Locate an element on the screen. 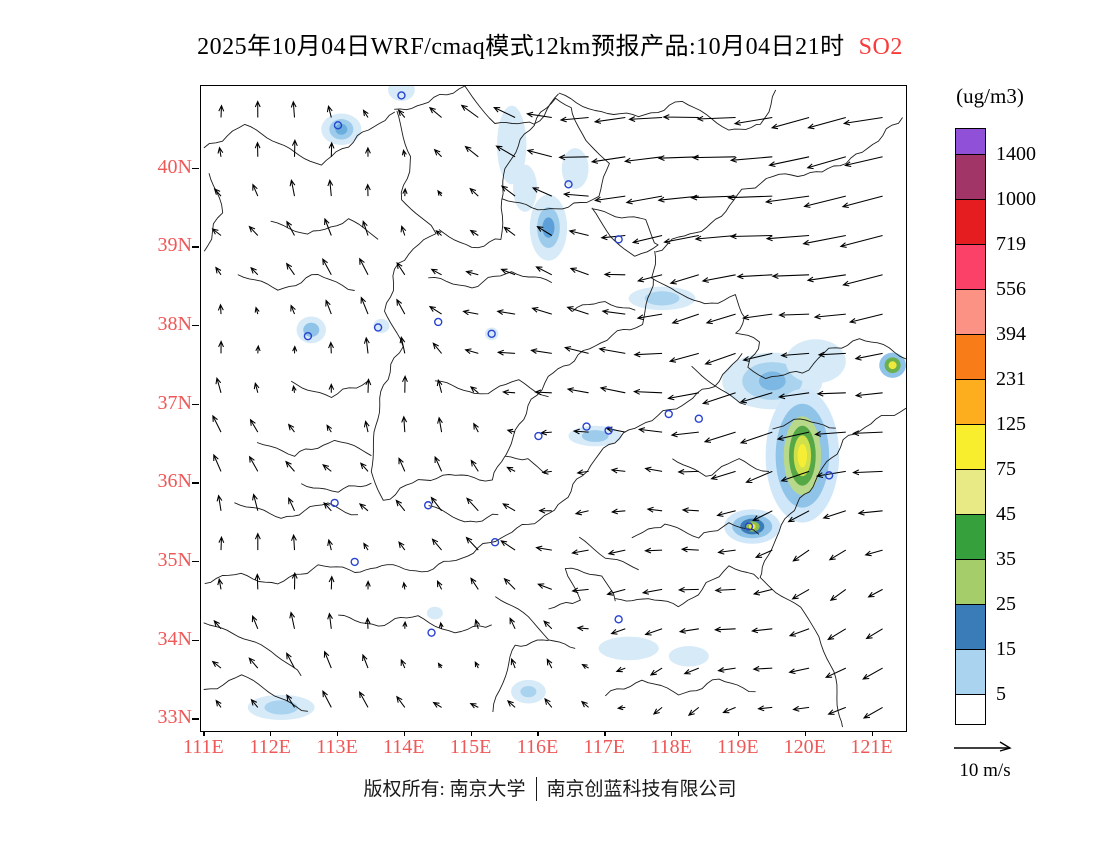 This screenshot has height=850, width=1100. colorbar-unit: (ug/m3) is located at coordinates (990, 96).